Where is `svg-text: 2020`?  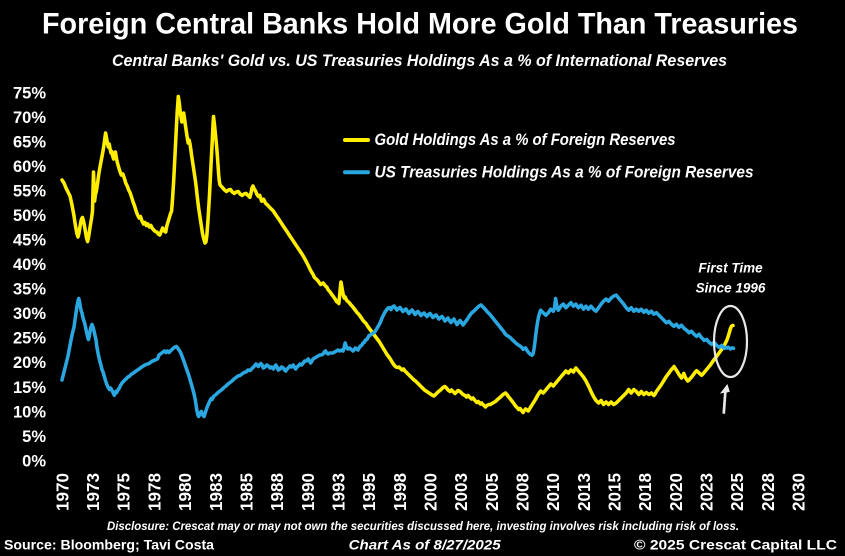
svg-text: 2020 is located at coordinates (676, 492).